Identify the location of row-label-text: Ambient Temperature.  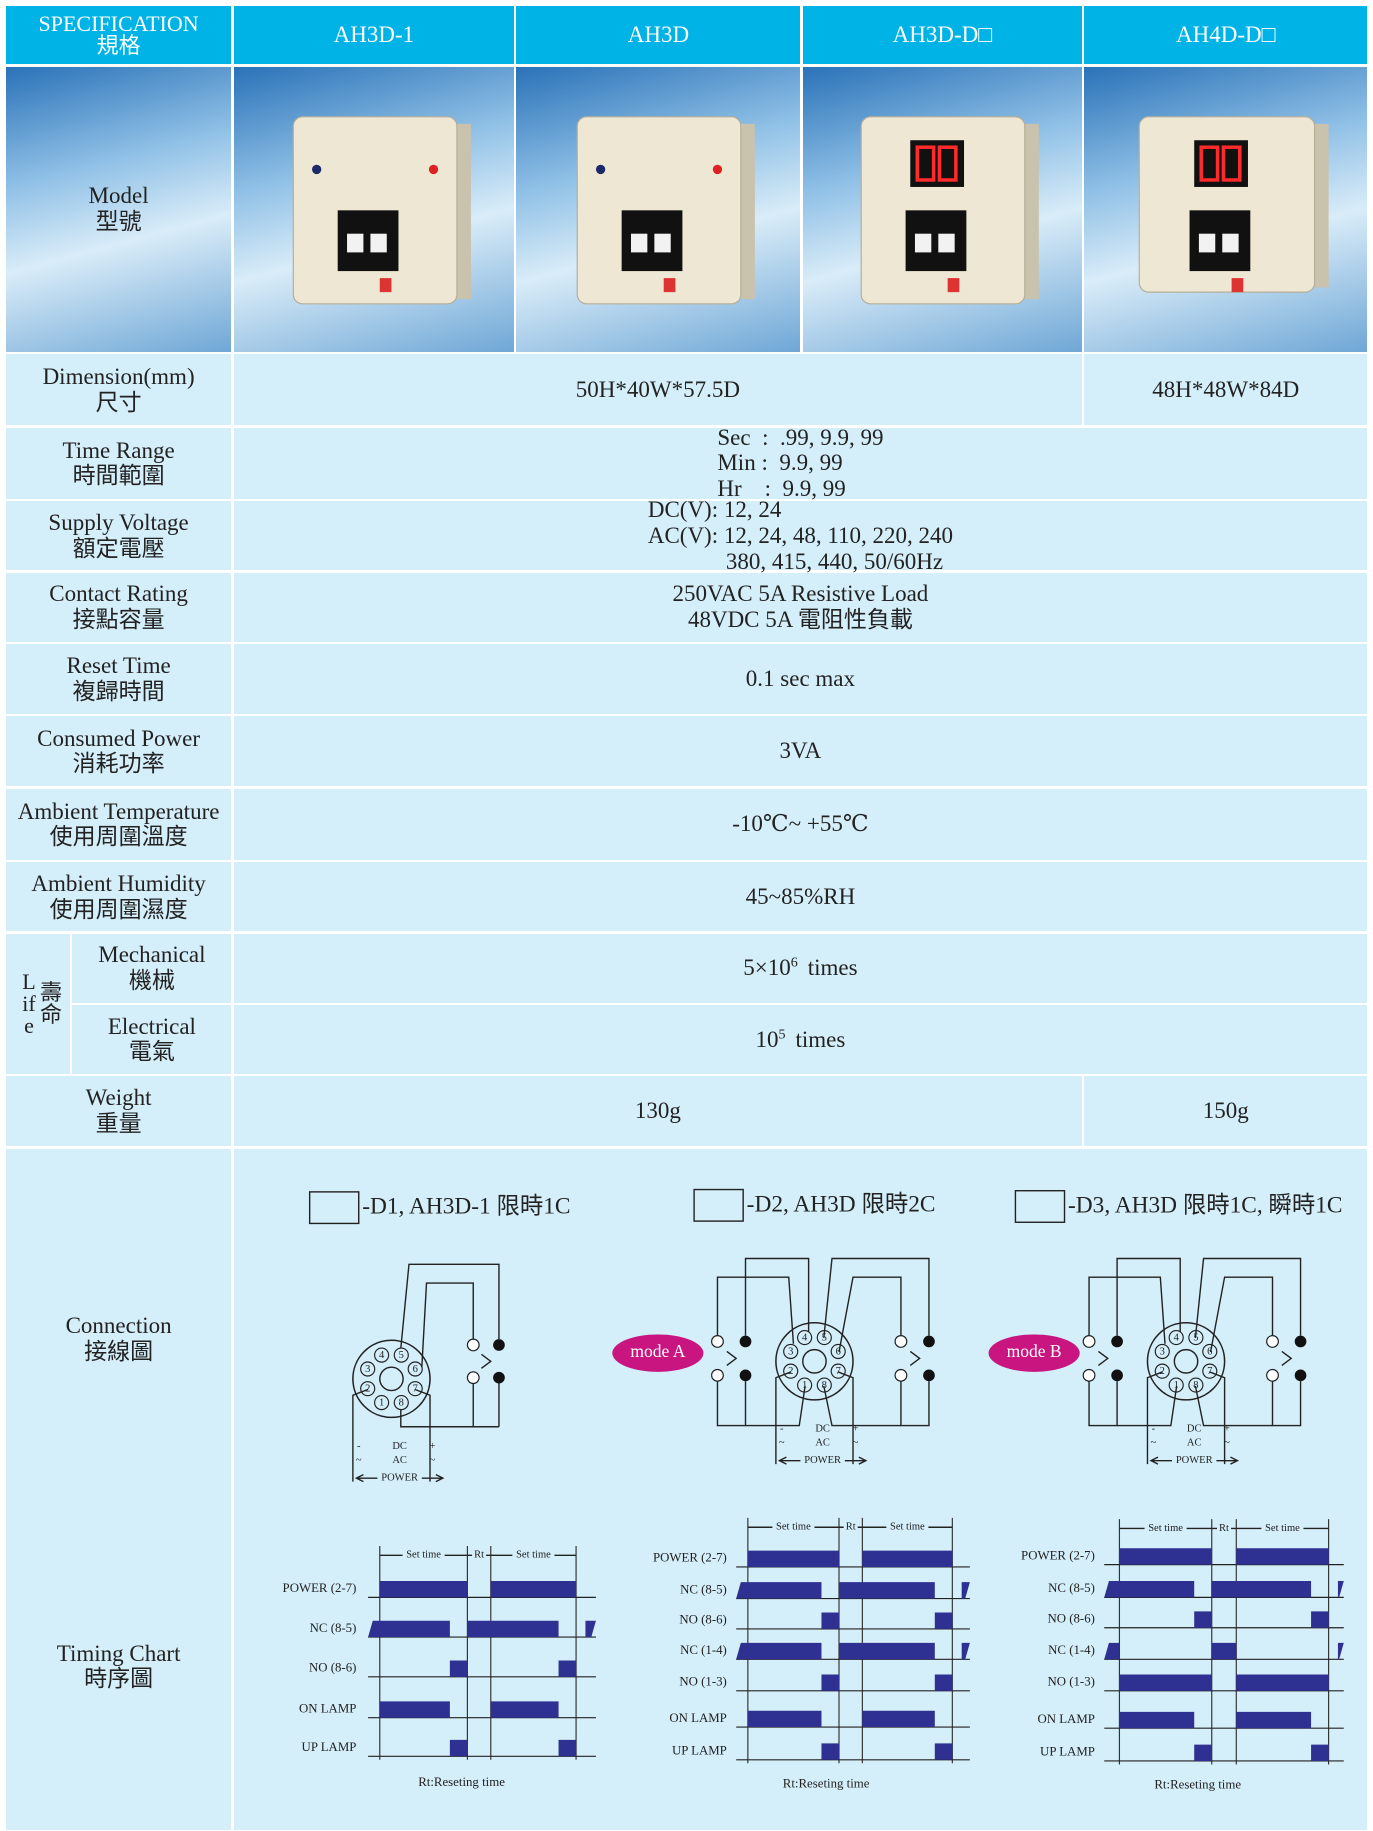
(118, 811).